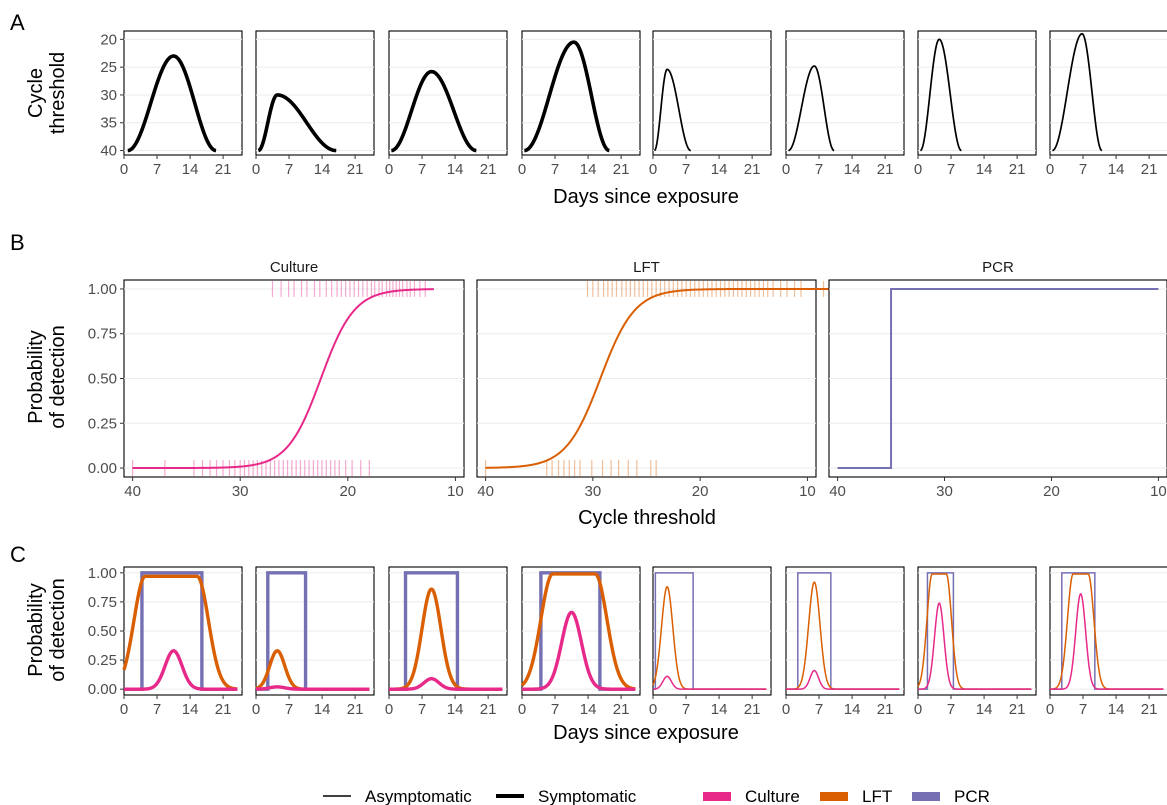 This screenshot has height=805, width=1167. I want to click on row-c-panel-3: 0 7 14 21, so click(446, 642).